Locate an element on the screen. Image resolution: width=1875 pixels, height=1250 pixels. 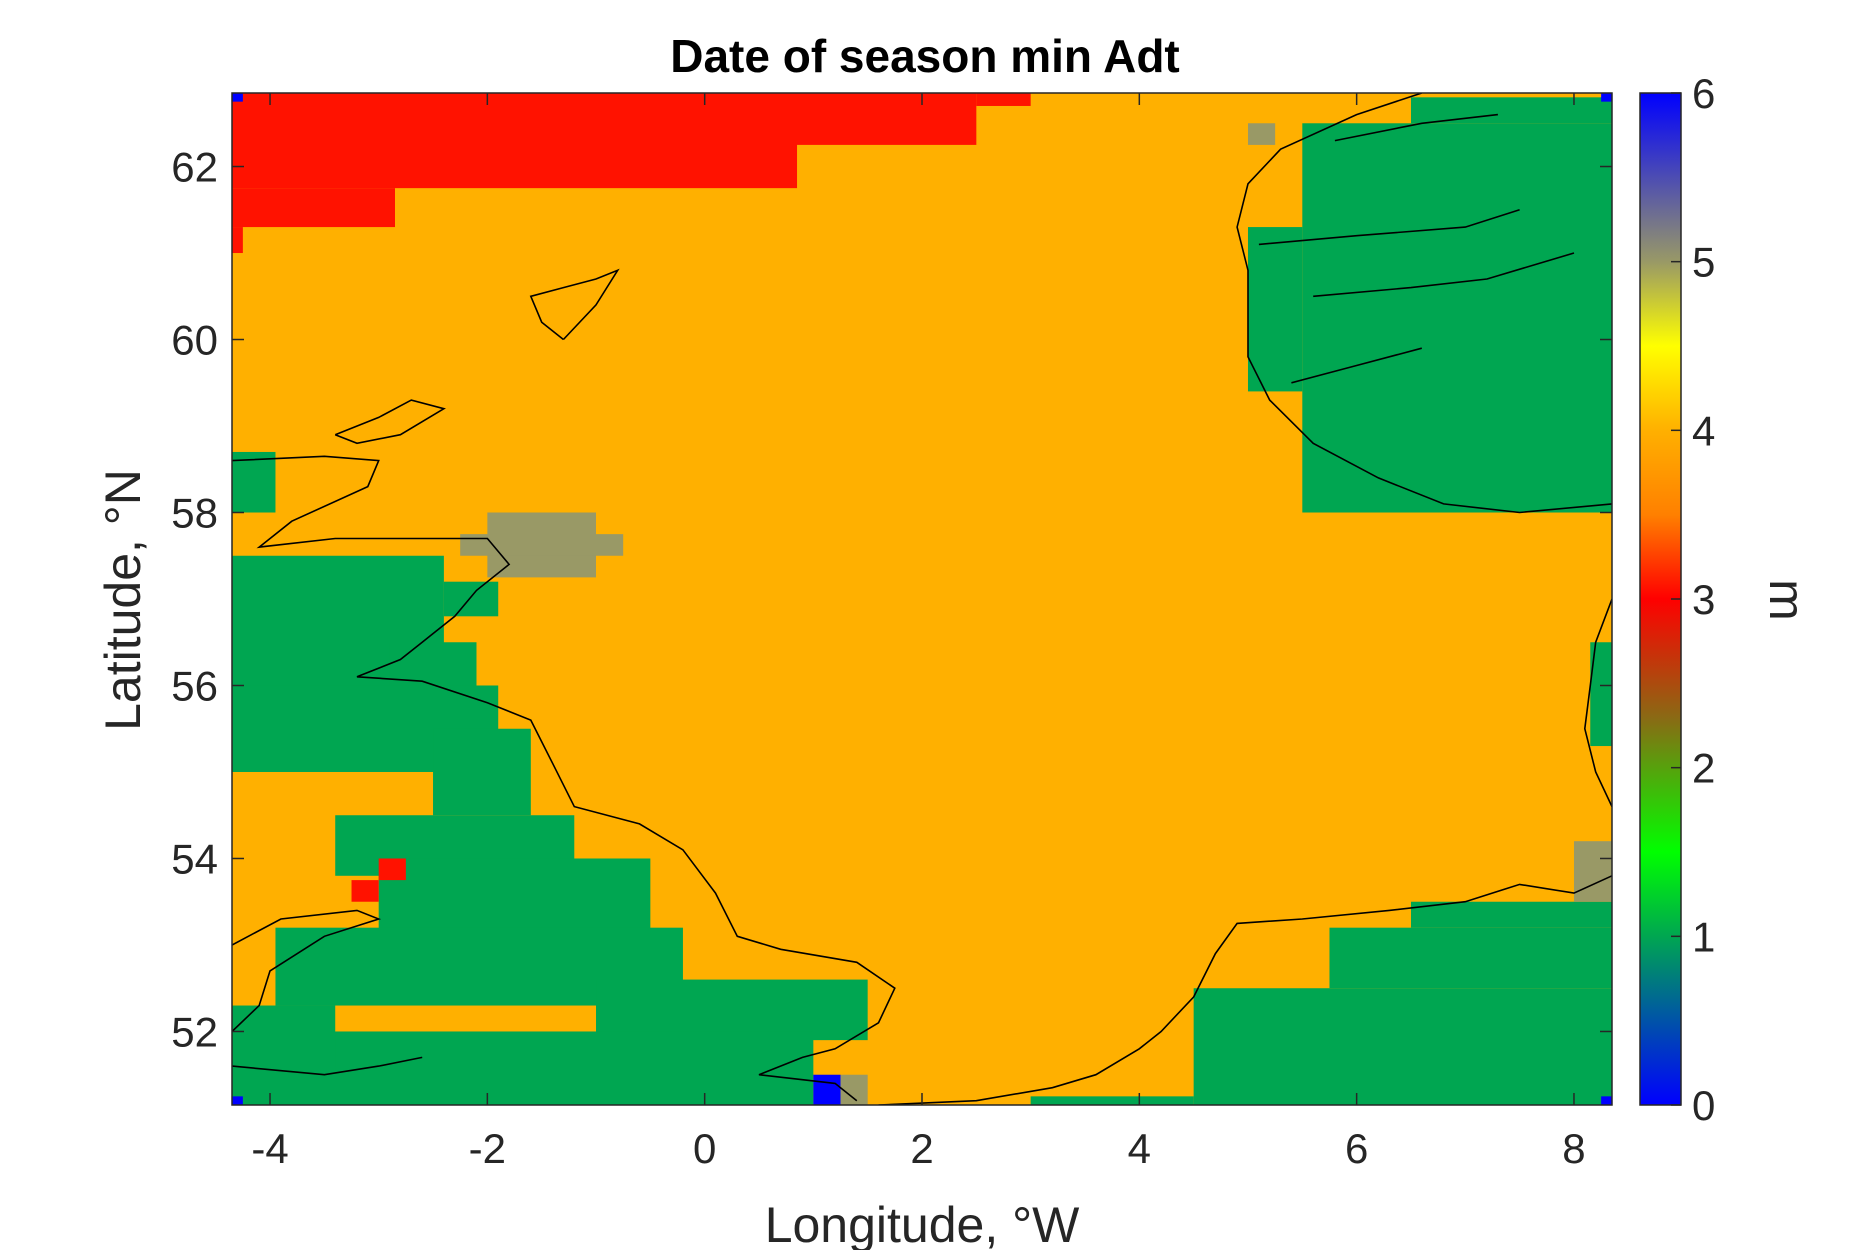
x-tick-label: -2 is located at coordinates (487, 1148).